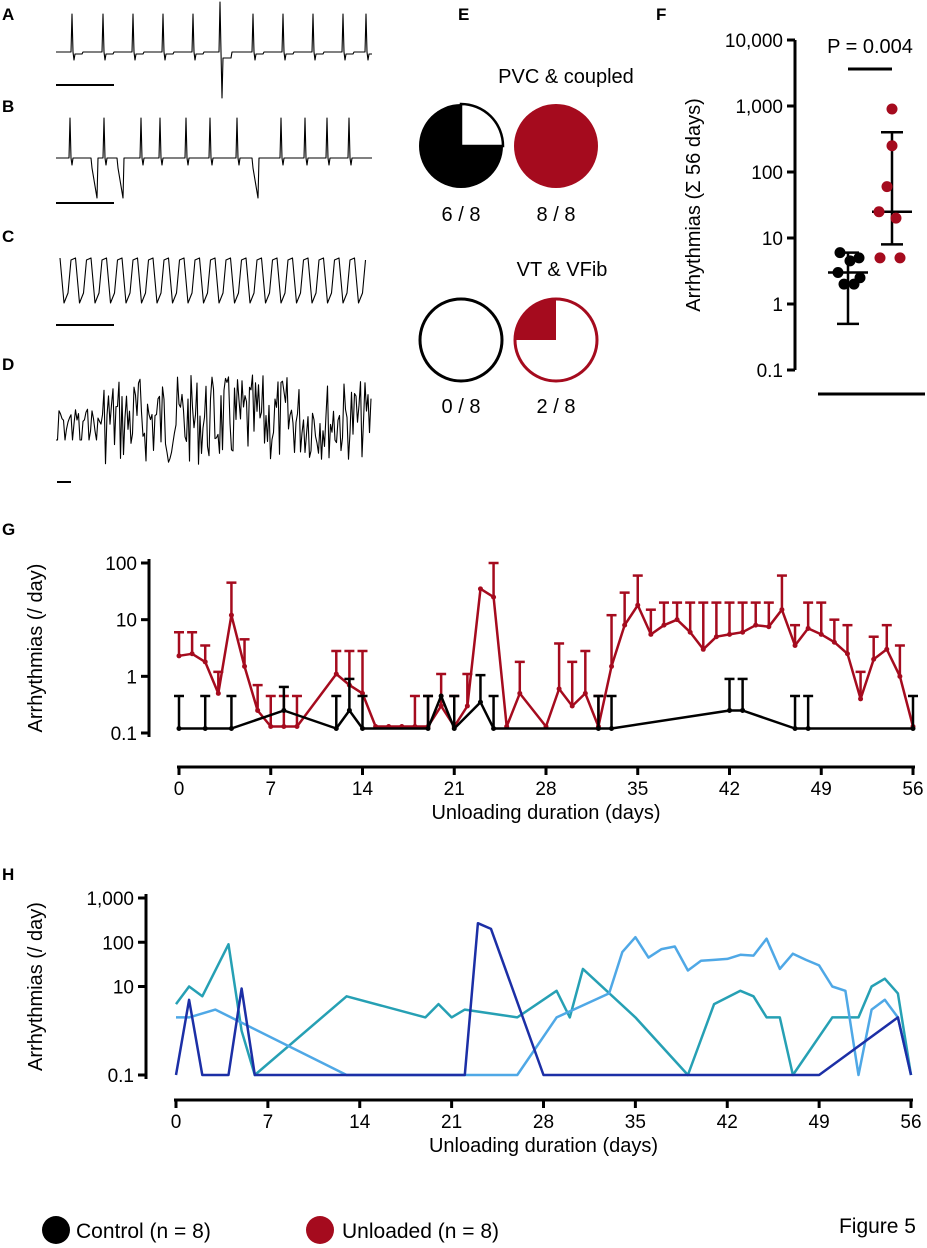  Describe the element at coordinates (767, 173) in the screenshot. I see `f-y-tick-label: 100` at that location.